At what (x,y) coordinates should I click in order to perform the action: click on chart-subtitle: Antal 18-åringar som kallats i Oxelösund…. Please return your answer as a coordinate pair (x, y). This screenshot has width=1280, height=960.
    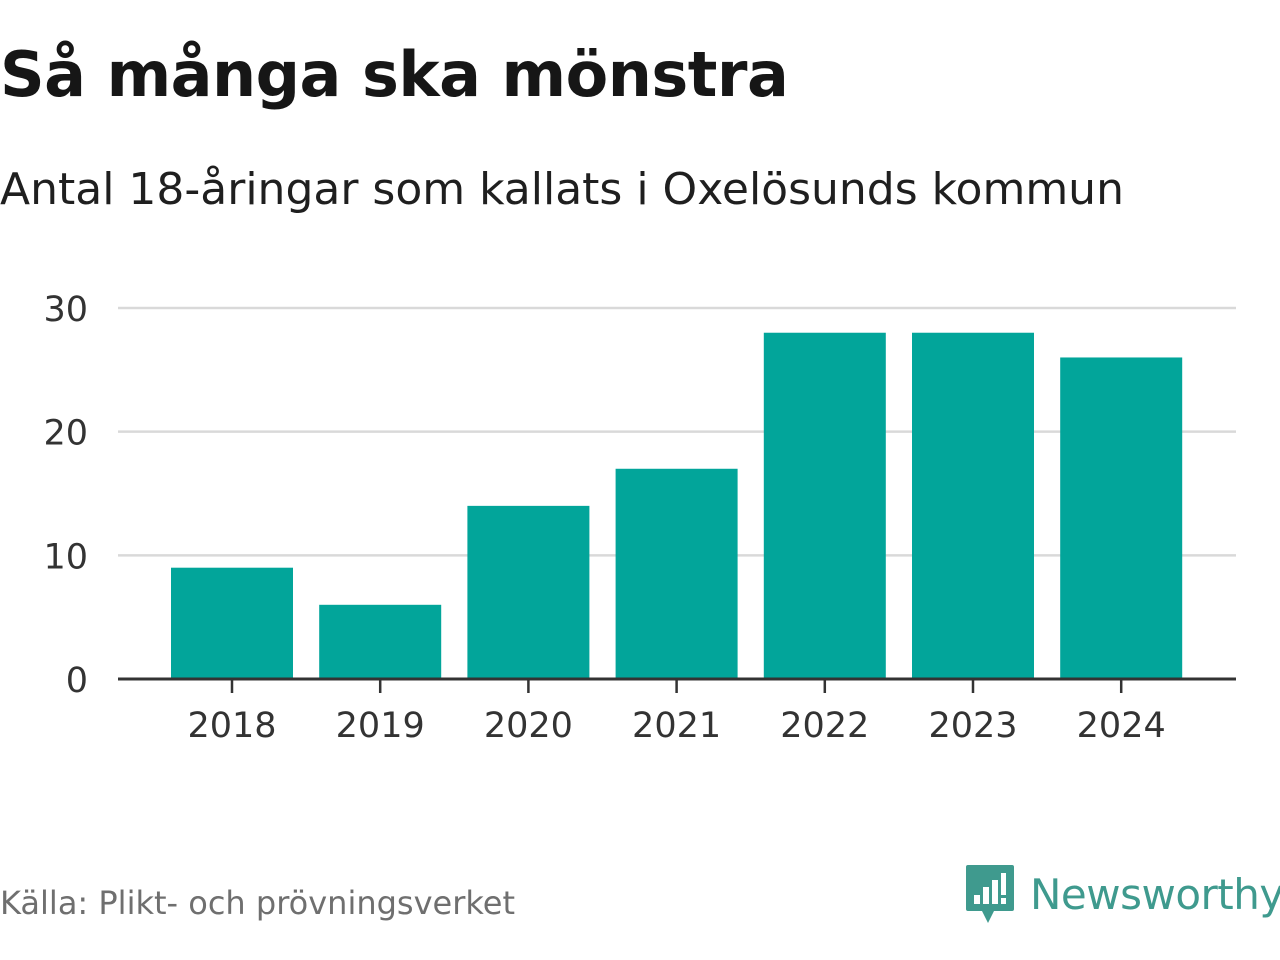
    Looking at the image, I should click on (562, 189).